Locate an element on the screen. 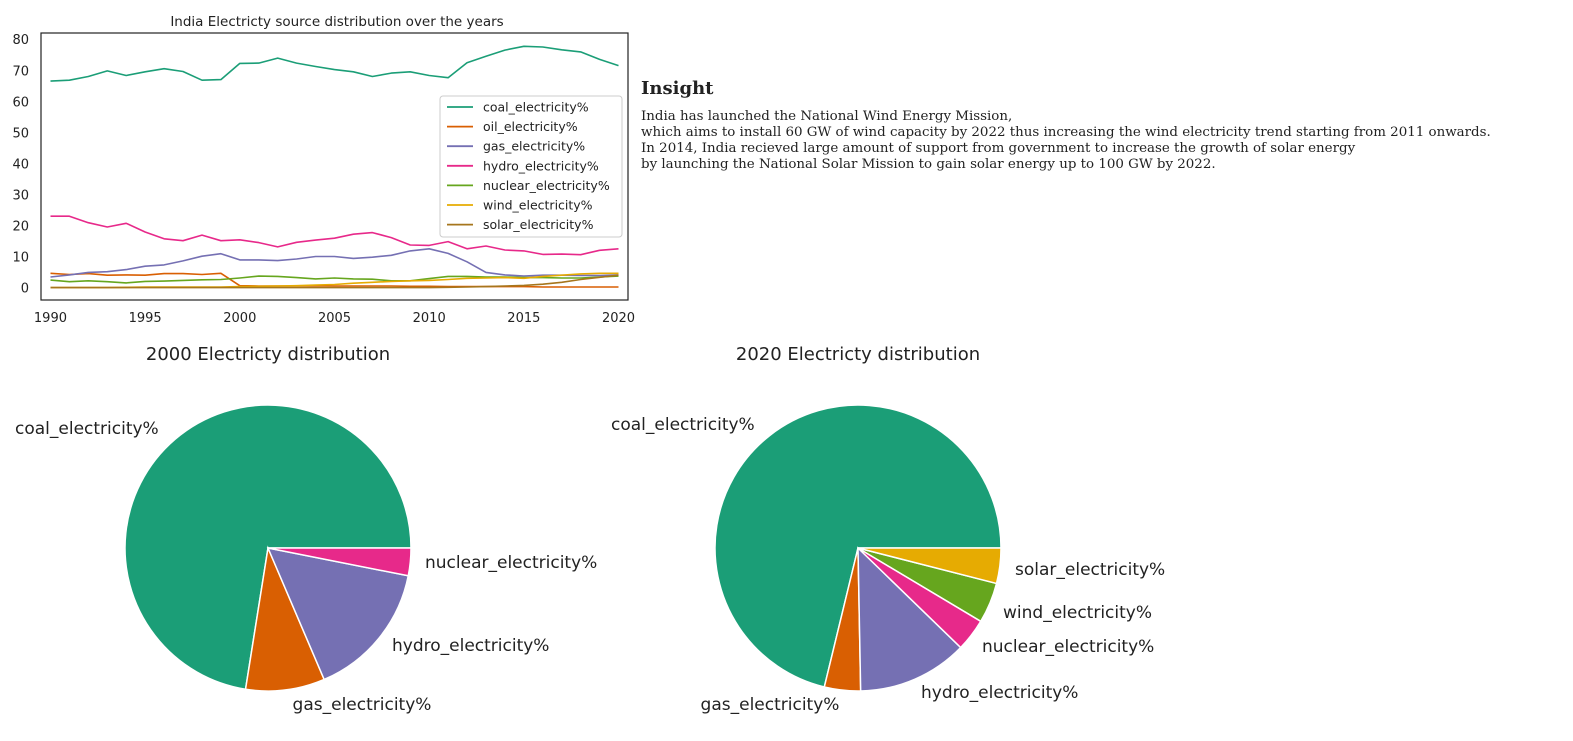  legend-label: nuclear_electricity% is located at coordinates (546, 185).